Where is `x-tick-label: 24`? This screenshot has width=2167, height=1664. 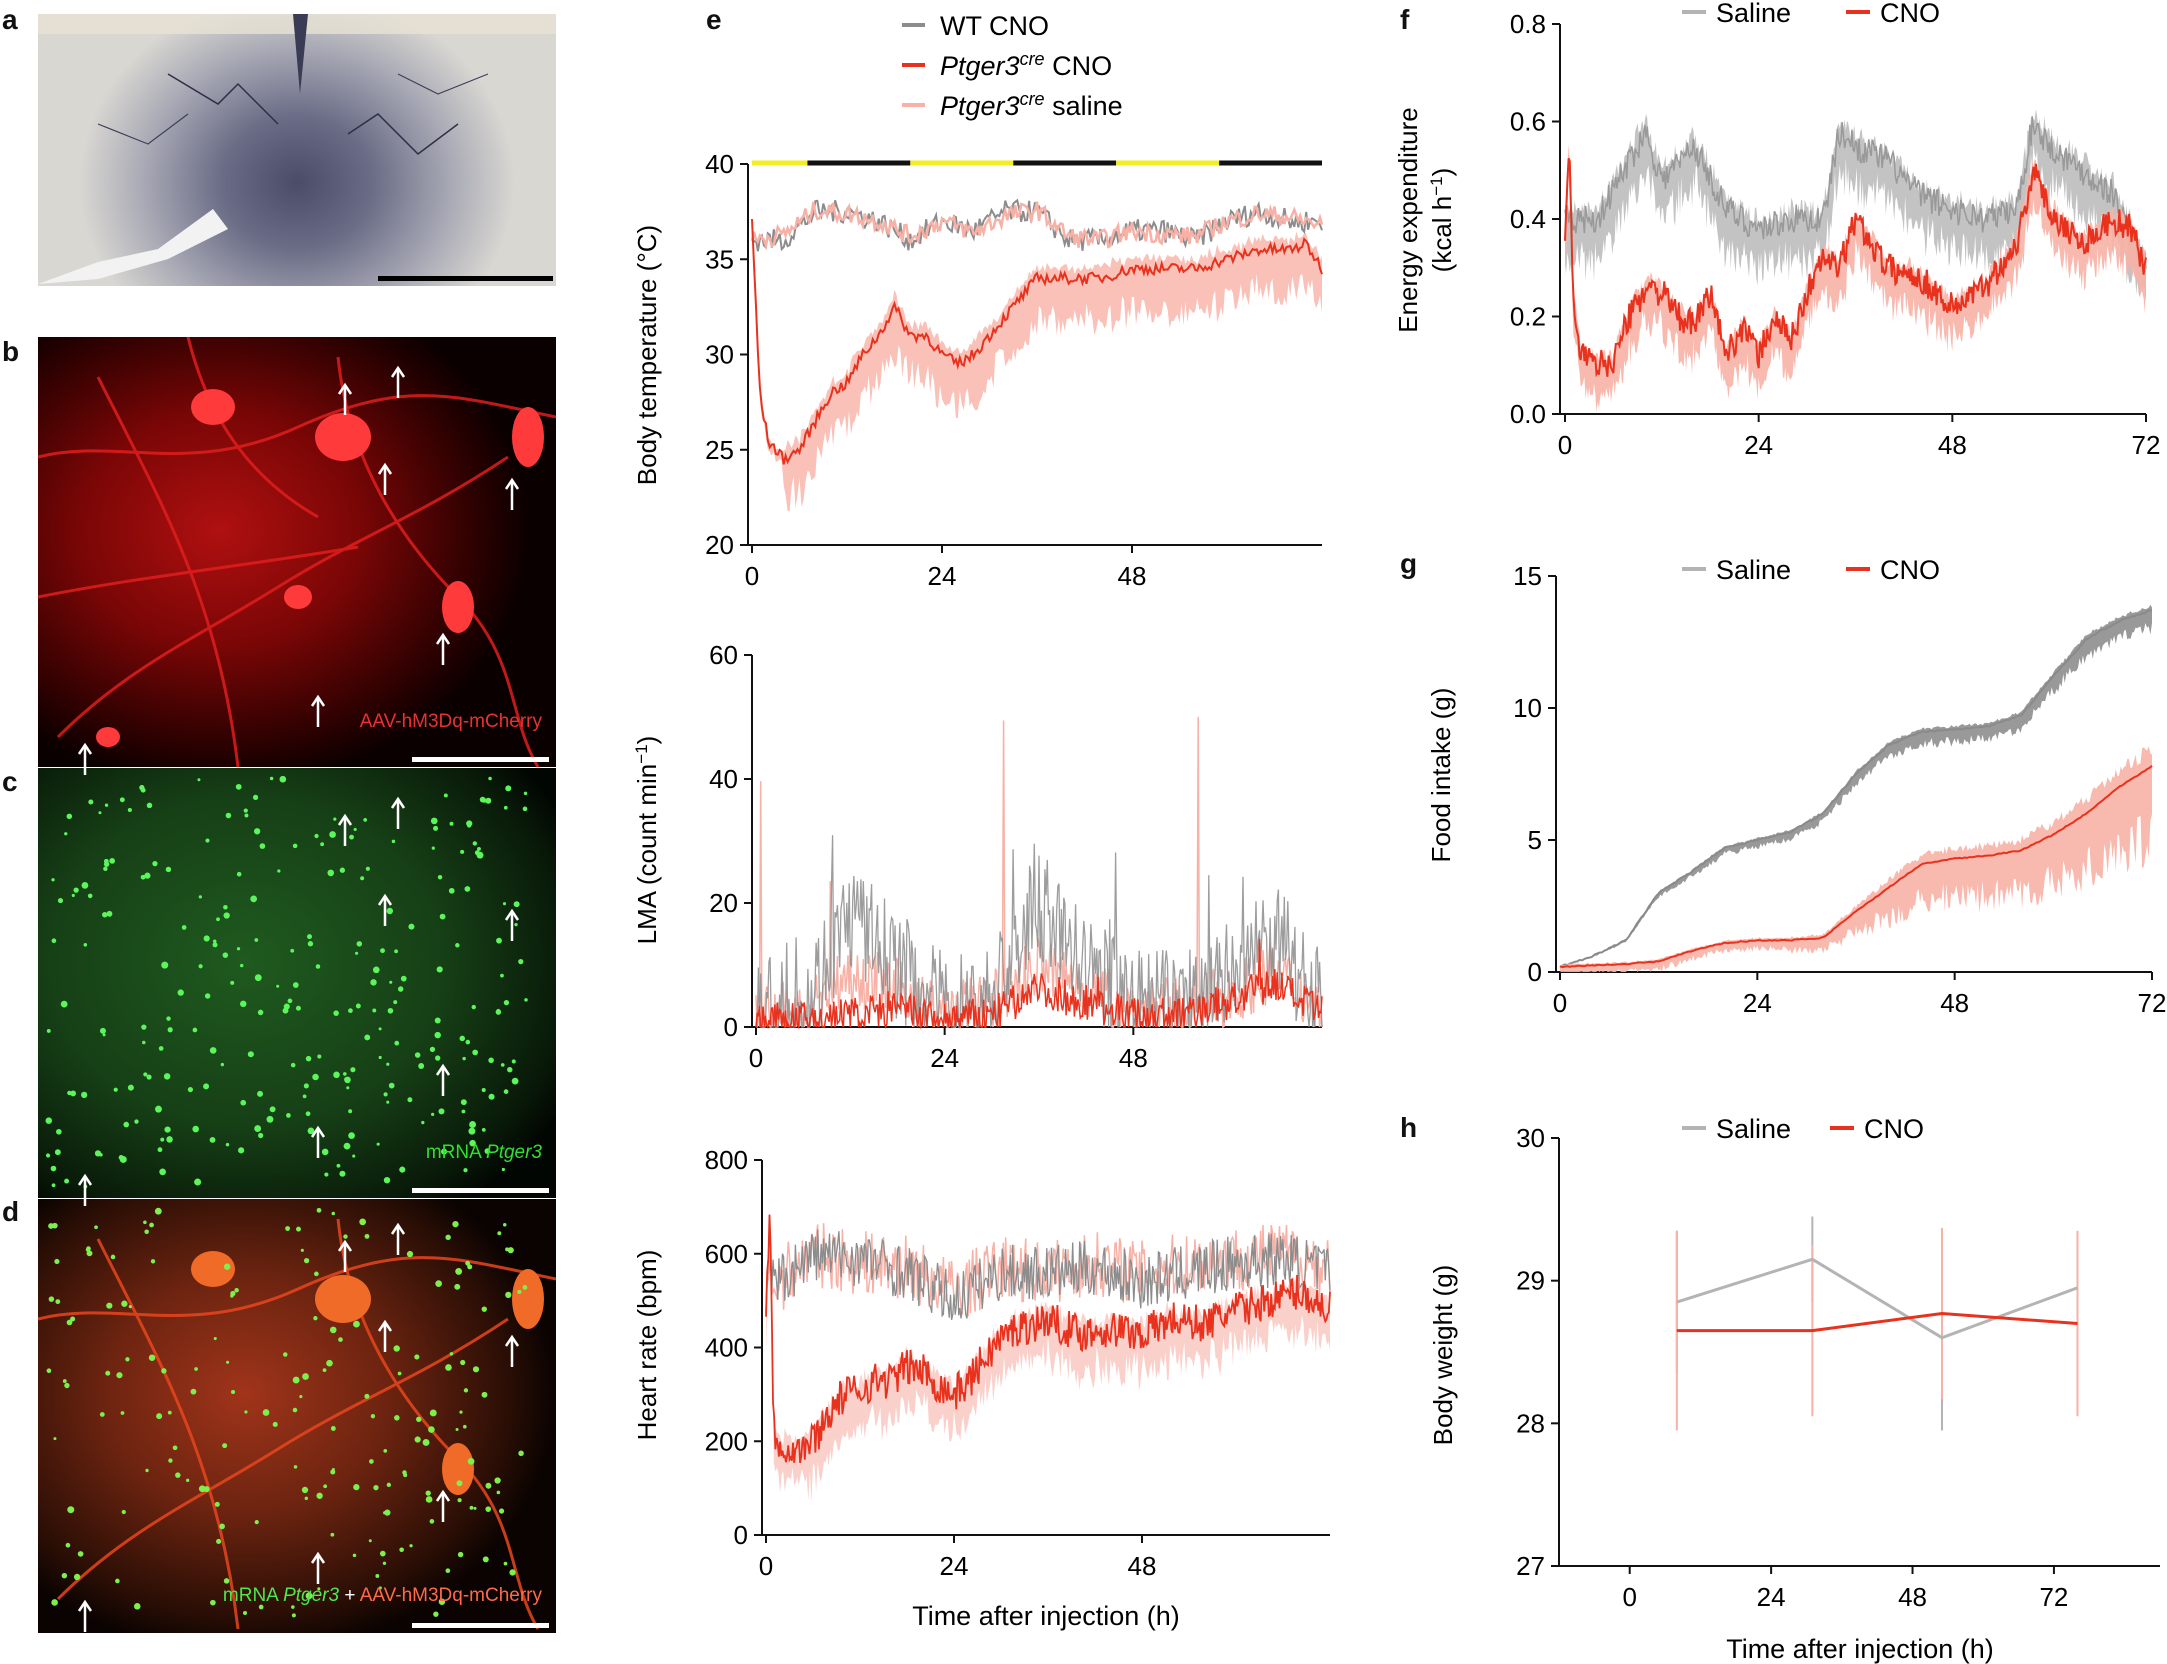 x-tick-label: 24 is located at coordinates (942, 576).